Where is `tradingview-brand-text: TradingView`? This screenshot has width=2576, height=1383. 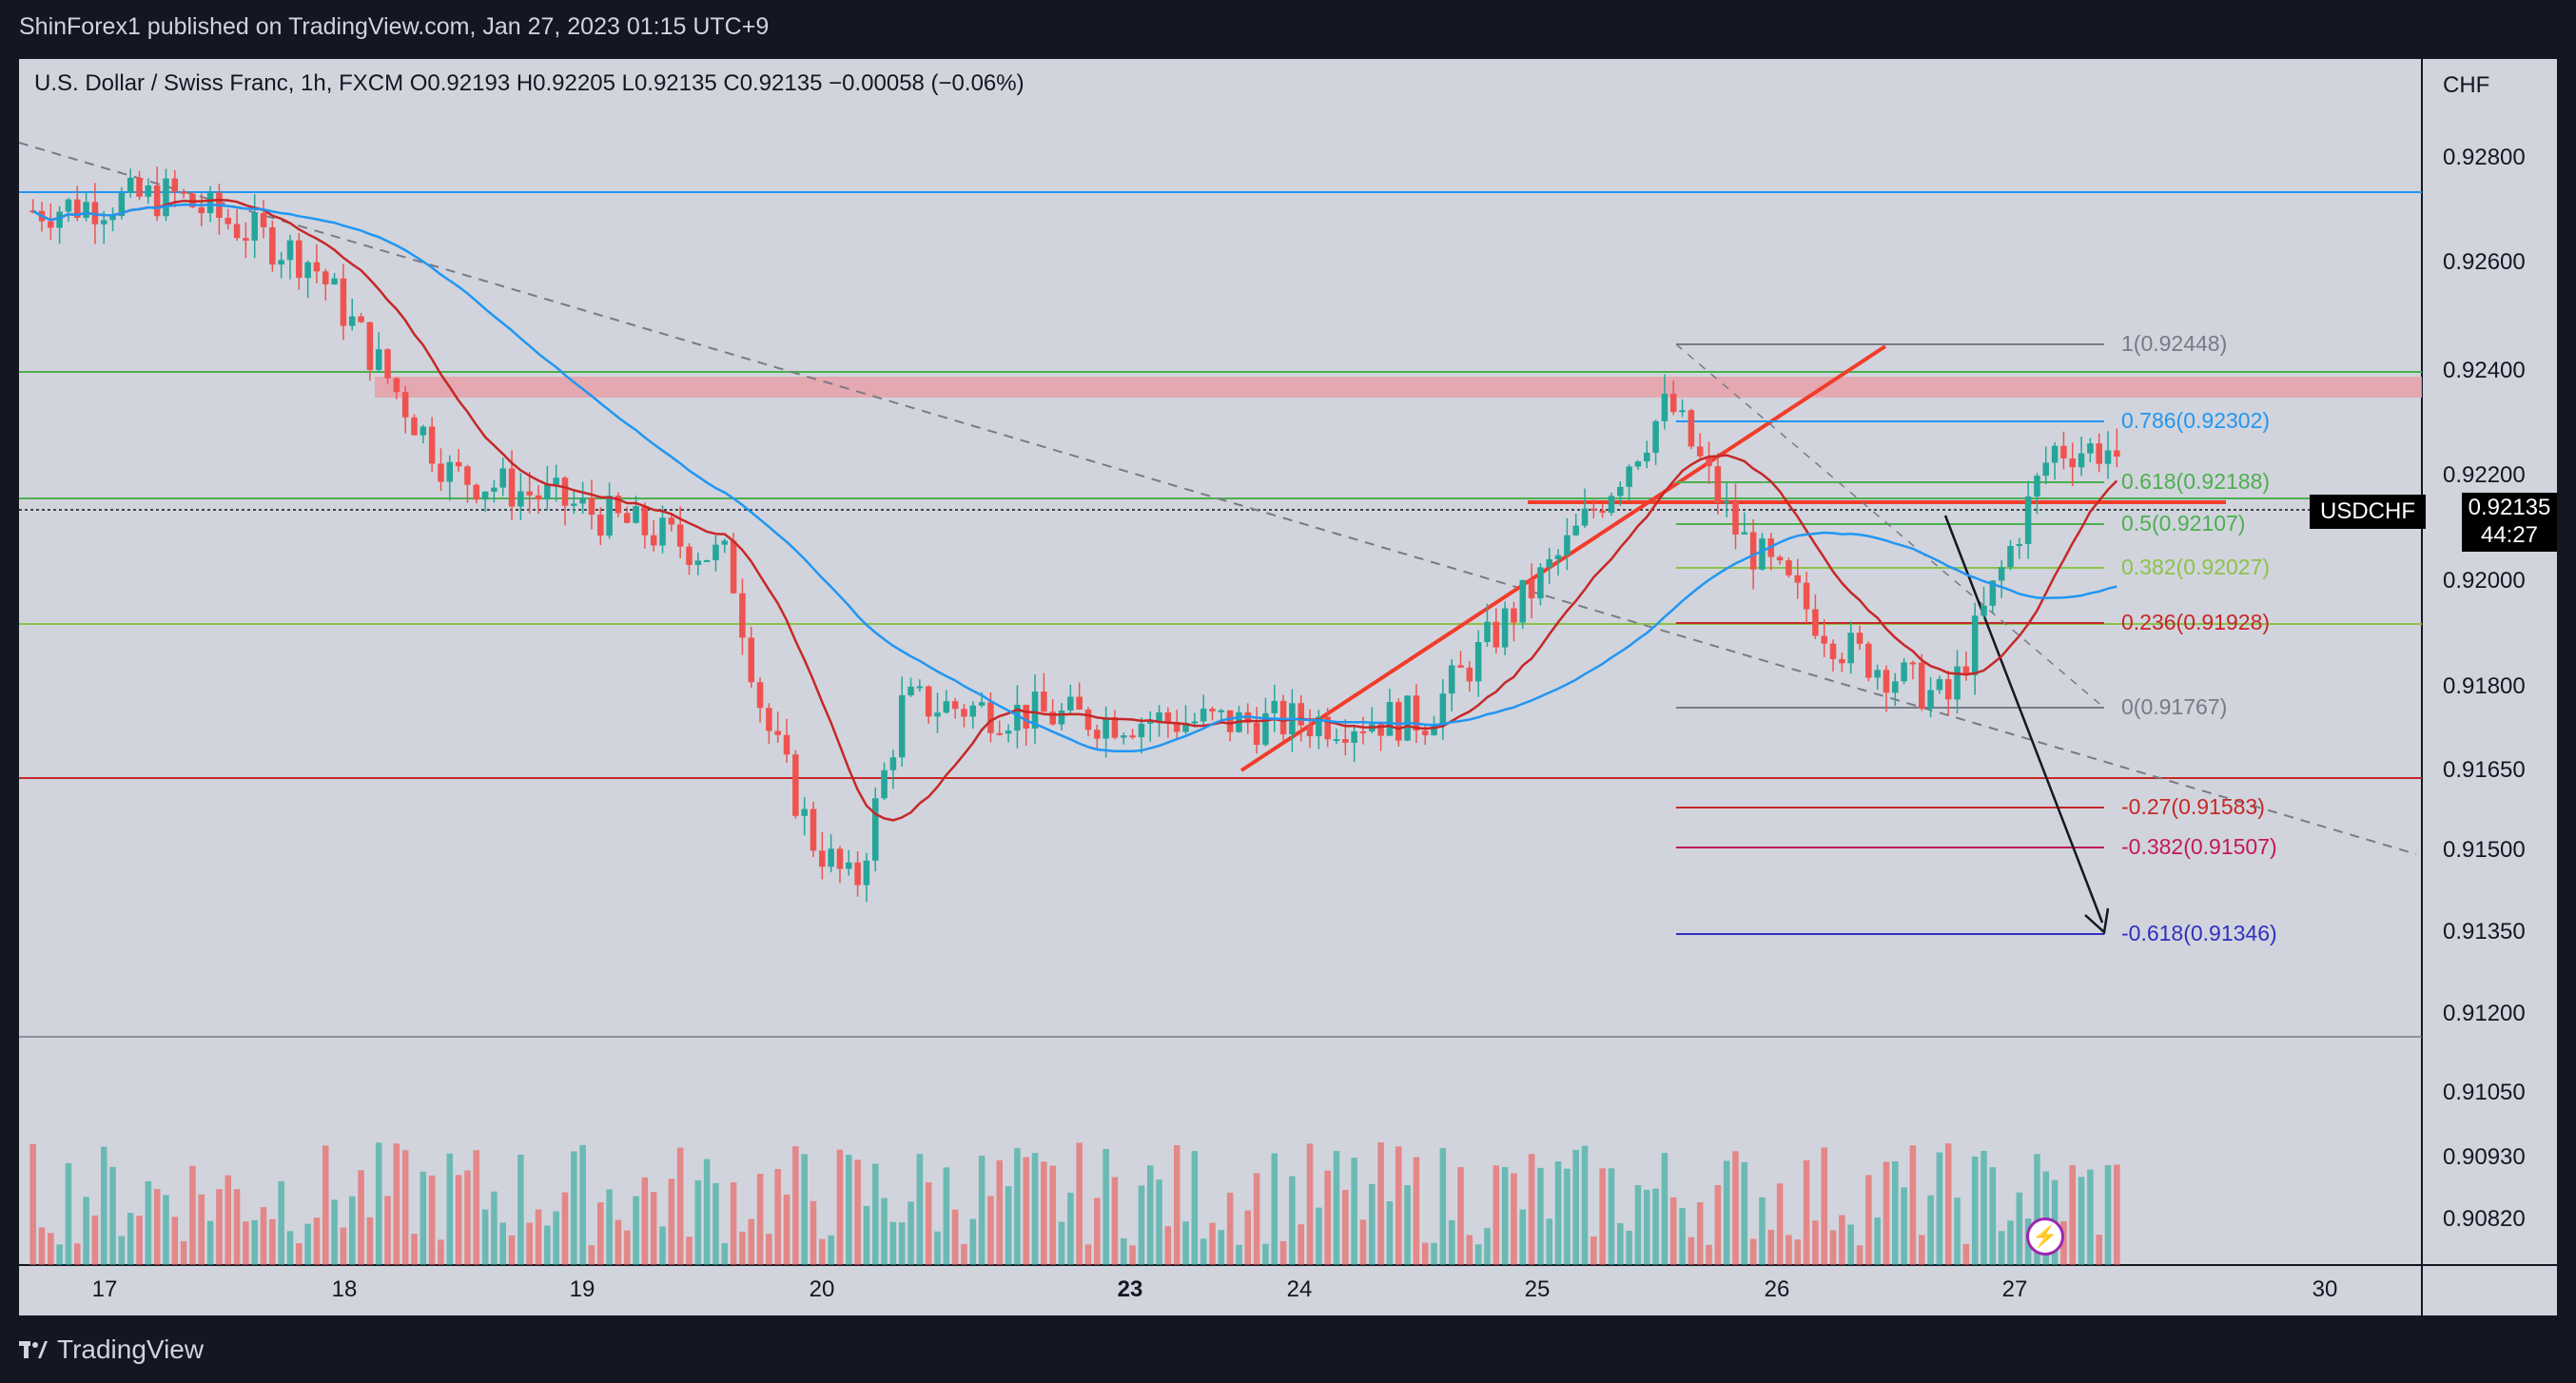
tradingview-brand-text: TradingView is located at coordinates (131, 1349).